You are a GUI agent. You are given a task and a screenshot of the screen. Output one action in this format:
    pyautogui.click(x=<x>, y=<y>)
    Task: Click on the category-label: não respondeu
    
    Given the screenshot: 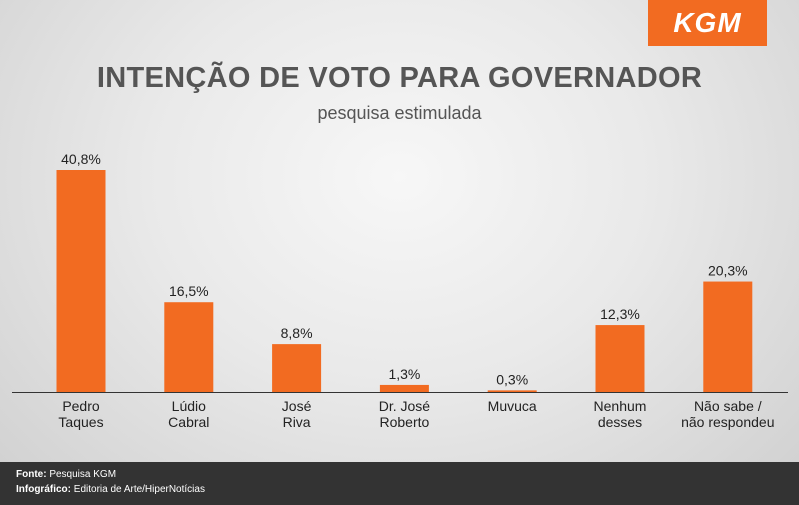 What is the action you would take?
    pyautogui.click(x=727, y=422)
    